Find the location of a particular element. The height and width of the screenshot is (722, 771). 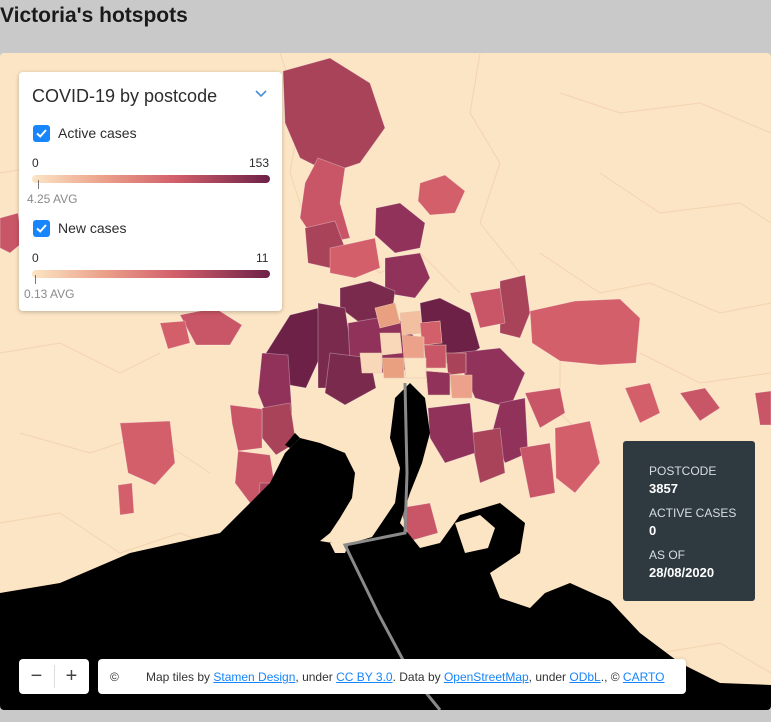

active-cases-color-scale is located at coordinates (151, 179).